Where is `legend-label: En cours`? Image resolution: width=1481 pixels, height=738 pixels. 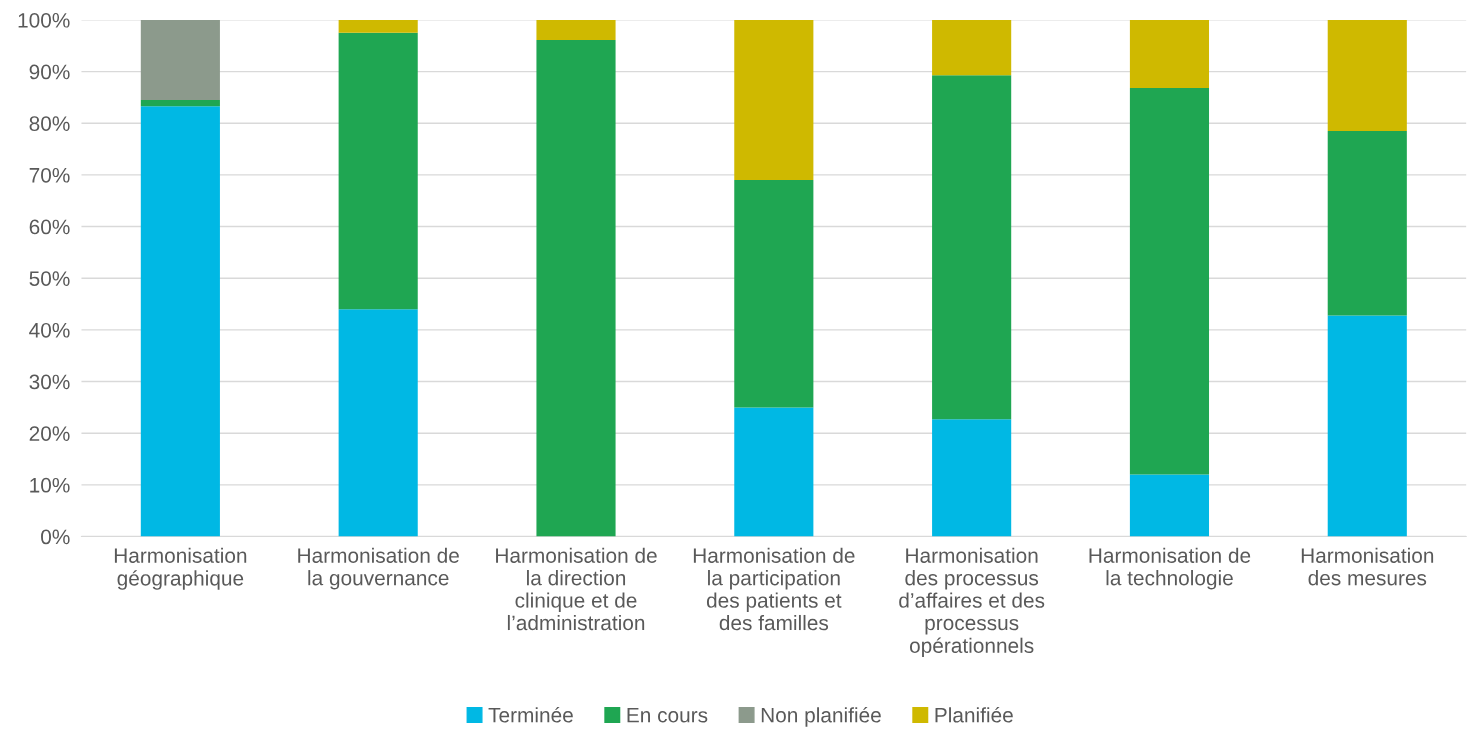 legend-label: En cours is located at coordinates (667, 715).